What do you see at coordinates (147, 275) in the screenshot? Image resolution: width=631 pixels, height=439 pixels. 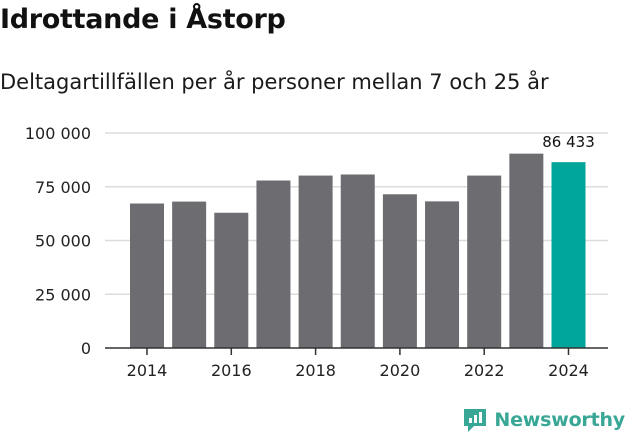 I see `bar-2014` at bounding box center [147, 275].